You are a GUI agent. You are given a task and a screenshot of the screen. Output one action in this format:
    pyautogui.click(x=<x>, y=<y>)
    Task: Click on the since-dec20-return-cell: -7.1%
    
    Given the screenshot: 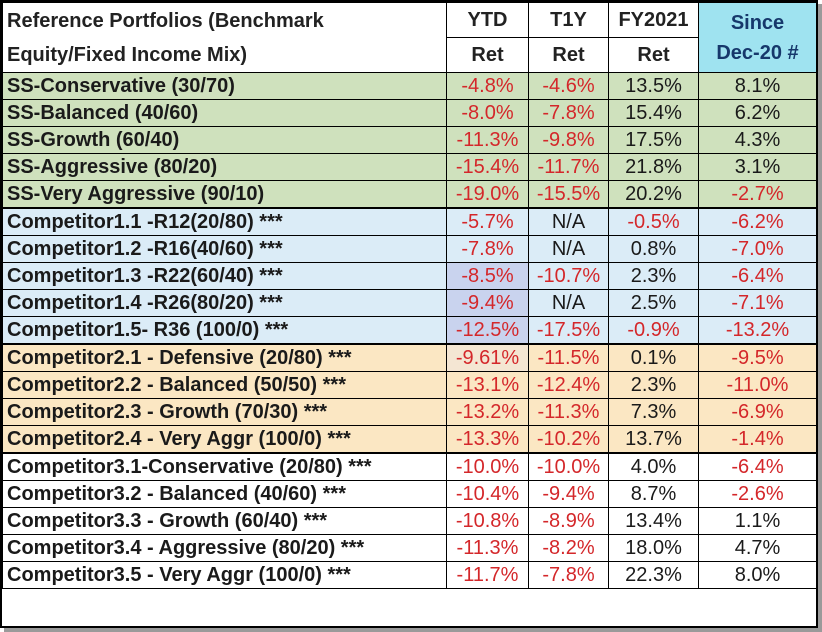 What is the action you would take?
    pyautogui.click(x=757, y=303)
    